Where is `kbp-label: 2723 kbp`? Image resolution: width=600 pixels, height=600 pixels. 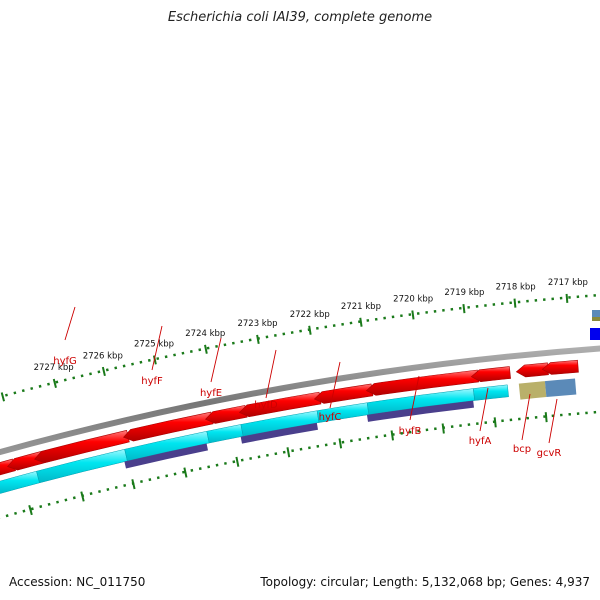
kbp-label: 2723 kbp is located at coordinates (257, 324).